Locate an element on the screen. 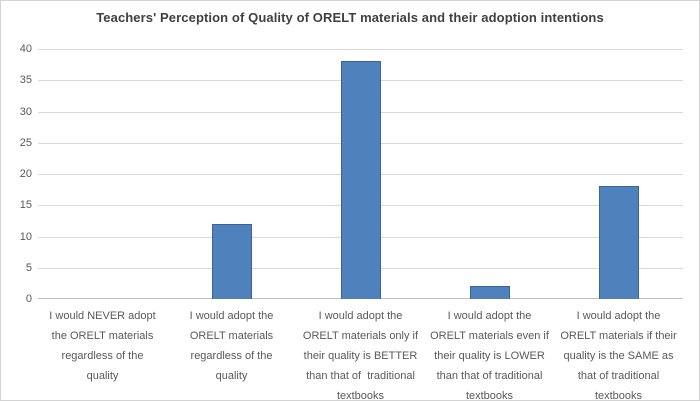 The image size is (700, 401). x-category-line: ORELT materials only if is located at coordinates (360, 336).